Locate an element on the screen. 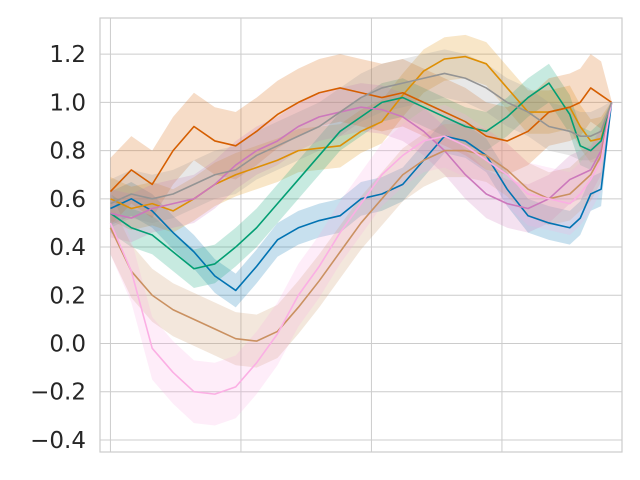  y-tick-label: −0.2 is located at coordinates (58, 393).